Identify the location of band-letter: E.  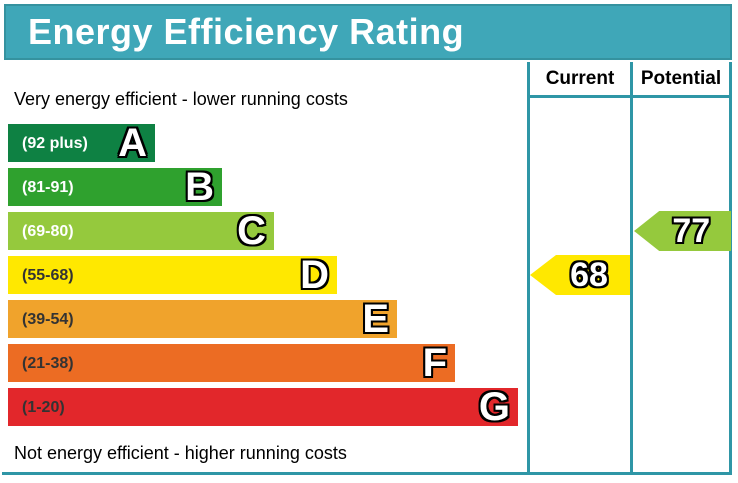
(375, 319).